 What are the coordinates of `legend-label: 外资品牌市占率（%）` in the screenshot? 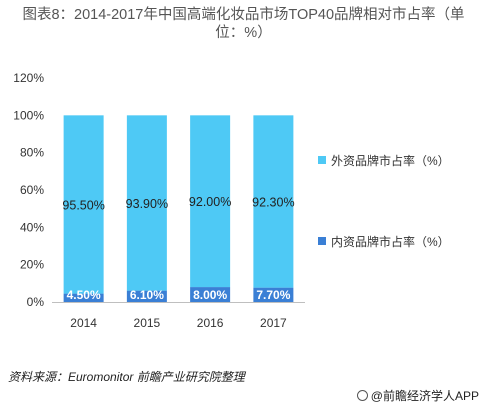 It's located at (390, 160).